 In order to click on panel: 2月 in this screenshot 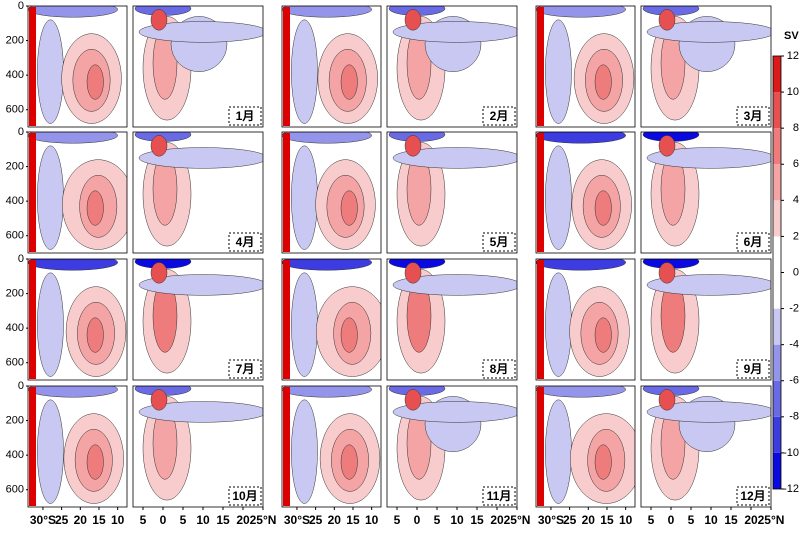, I will do `click(399, 66)`.